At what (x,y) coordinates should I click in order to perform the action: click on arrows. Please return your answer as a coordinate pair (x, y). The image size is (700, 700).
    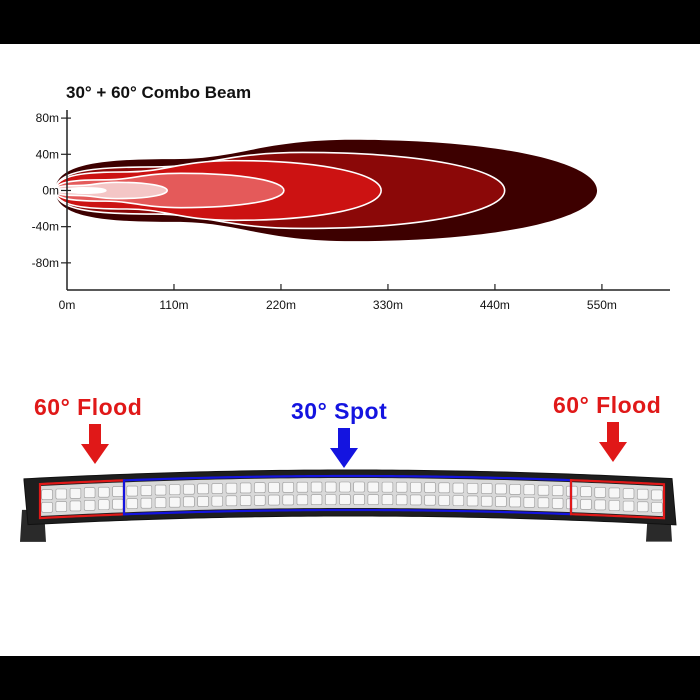
    Looking at the image, I should click on (354, 445).